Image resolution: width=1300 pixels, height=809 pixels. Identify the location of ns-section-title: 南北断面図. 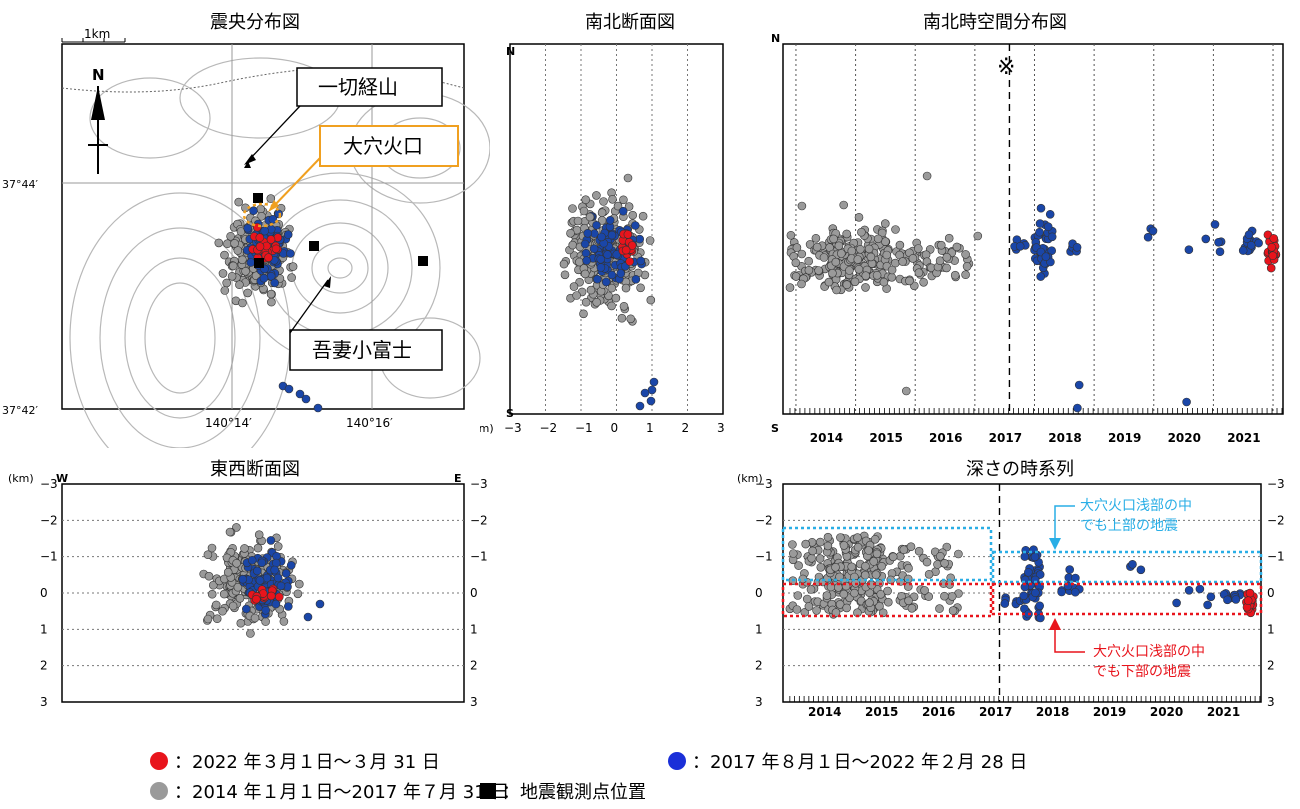
(630, 22).